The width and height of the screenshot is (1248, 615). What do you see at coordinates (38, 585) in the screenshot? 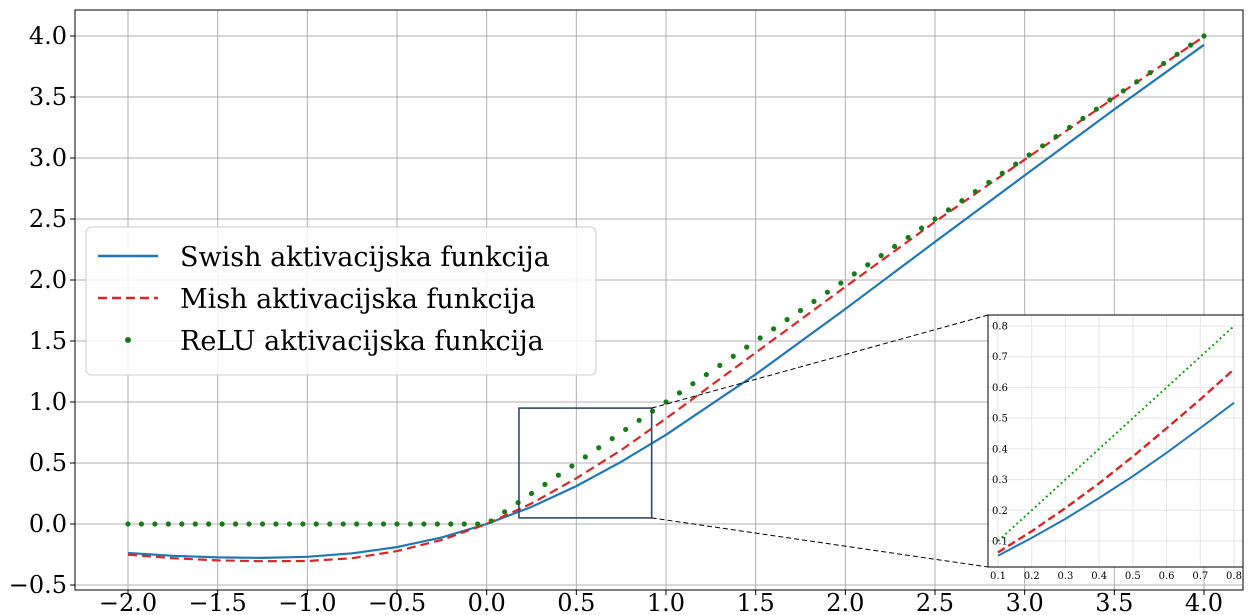
I see `y-tick-label: −0.5` at bounding box center [38, 585].